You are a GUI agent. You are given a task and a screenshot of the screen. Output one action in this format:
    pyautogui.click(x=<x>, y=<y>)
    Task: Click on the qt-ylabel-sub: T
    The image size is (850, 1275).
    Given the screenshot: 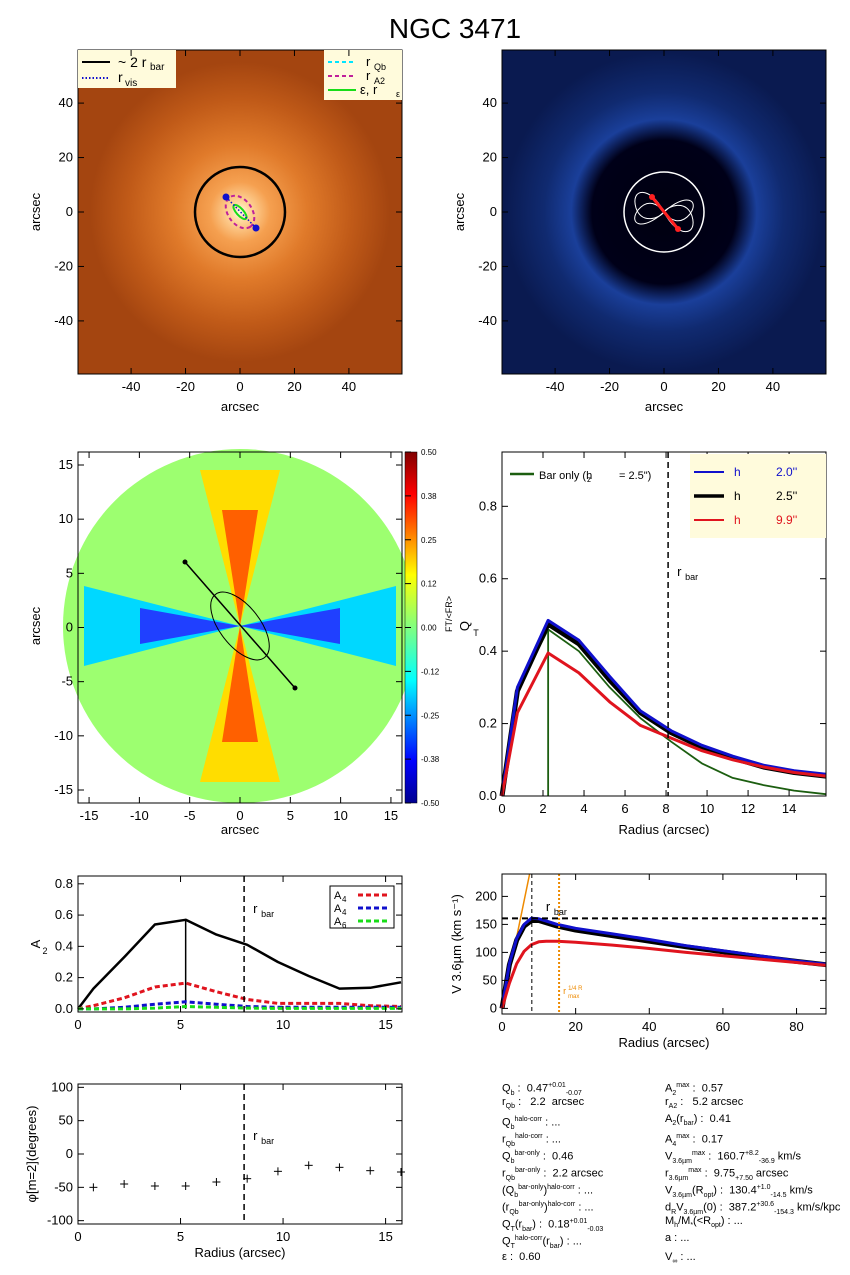 What is the action you would take?
    pyautogui.click(x=476, y=633)
    